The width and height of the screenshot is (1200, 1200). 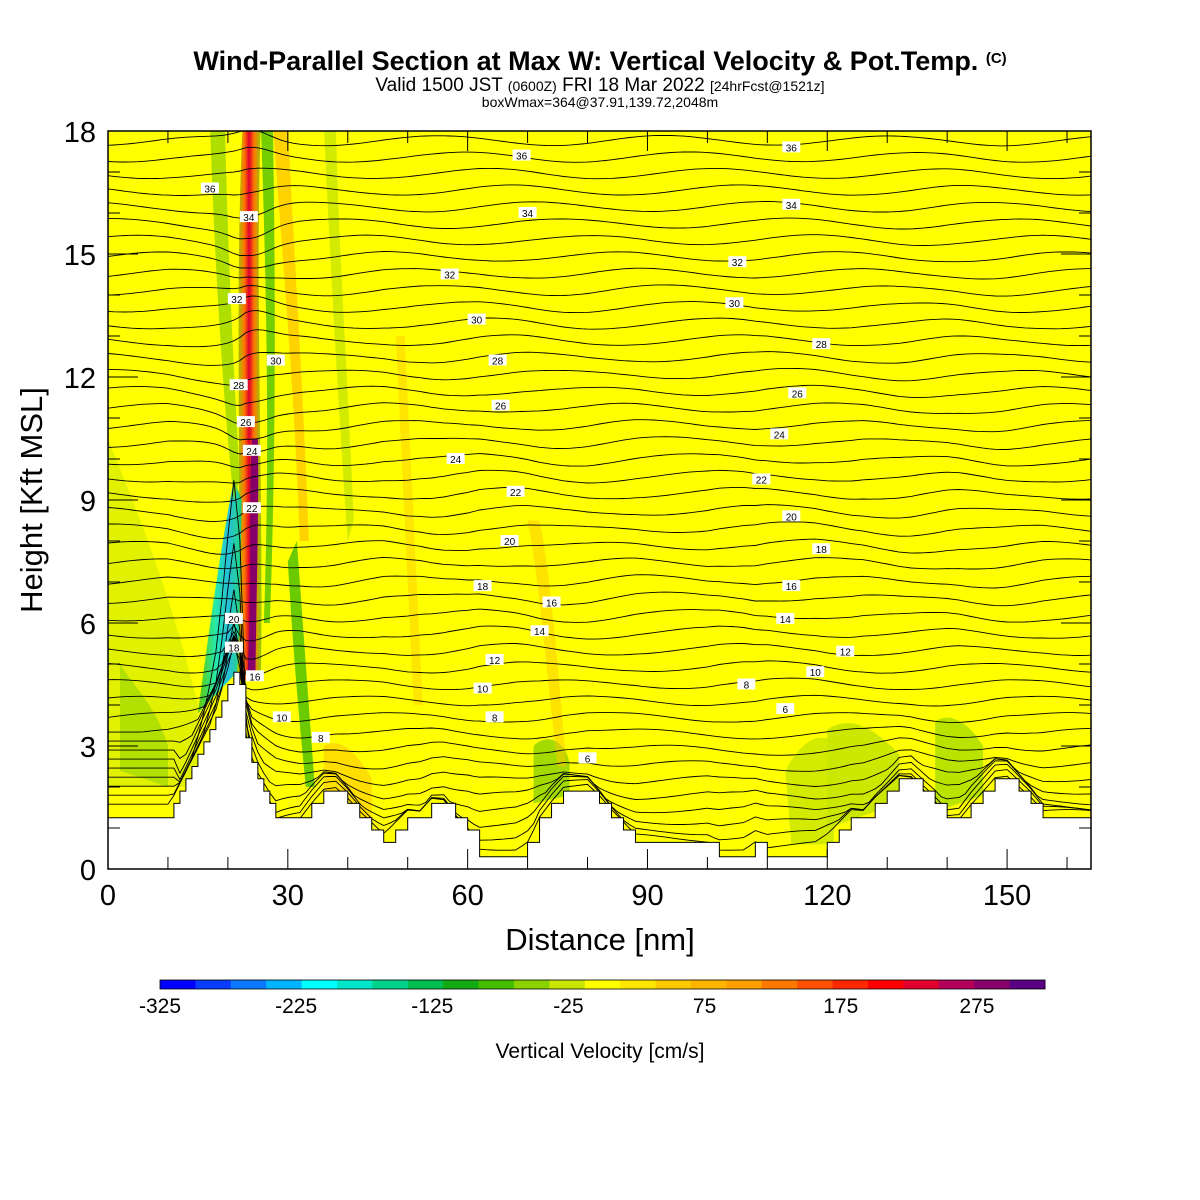 I want to click on theta-label-text: 20, so click(x=234, y=620).